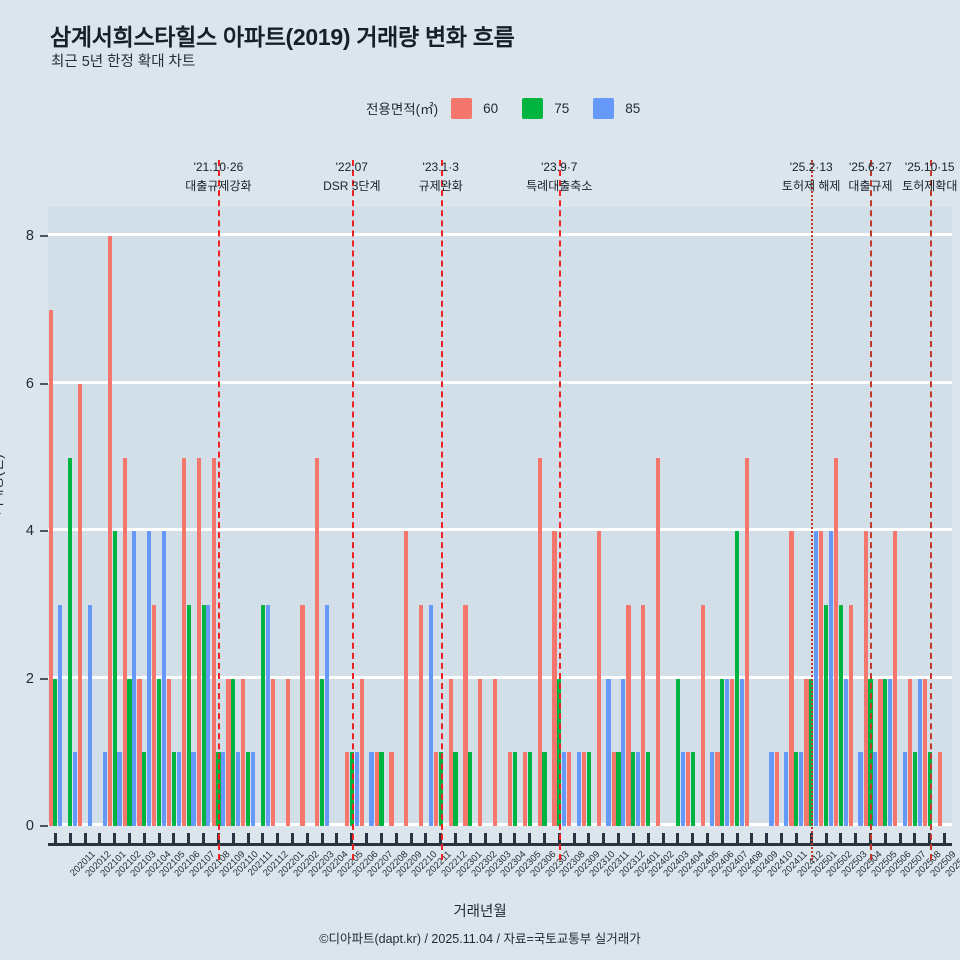 The image size is (960, 960). Describe the element at coordinates (486, 108) in the screenshot. I see `legend-item-60: 60` at that location.